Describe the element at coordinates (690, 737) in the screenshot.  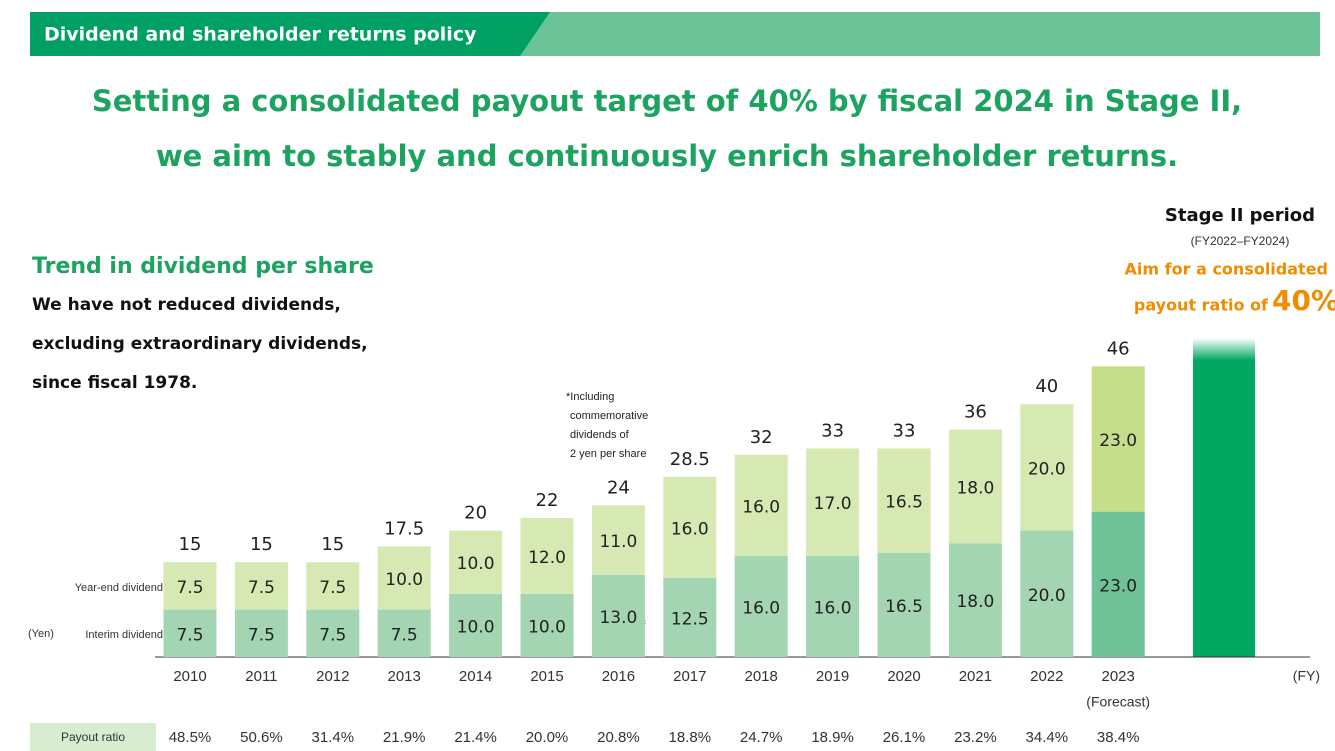
I see `payout-label: 18.8%` at that location.